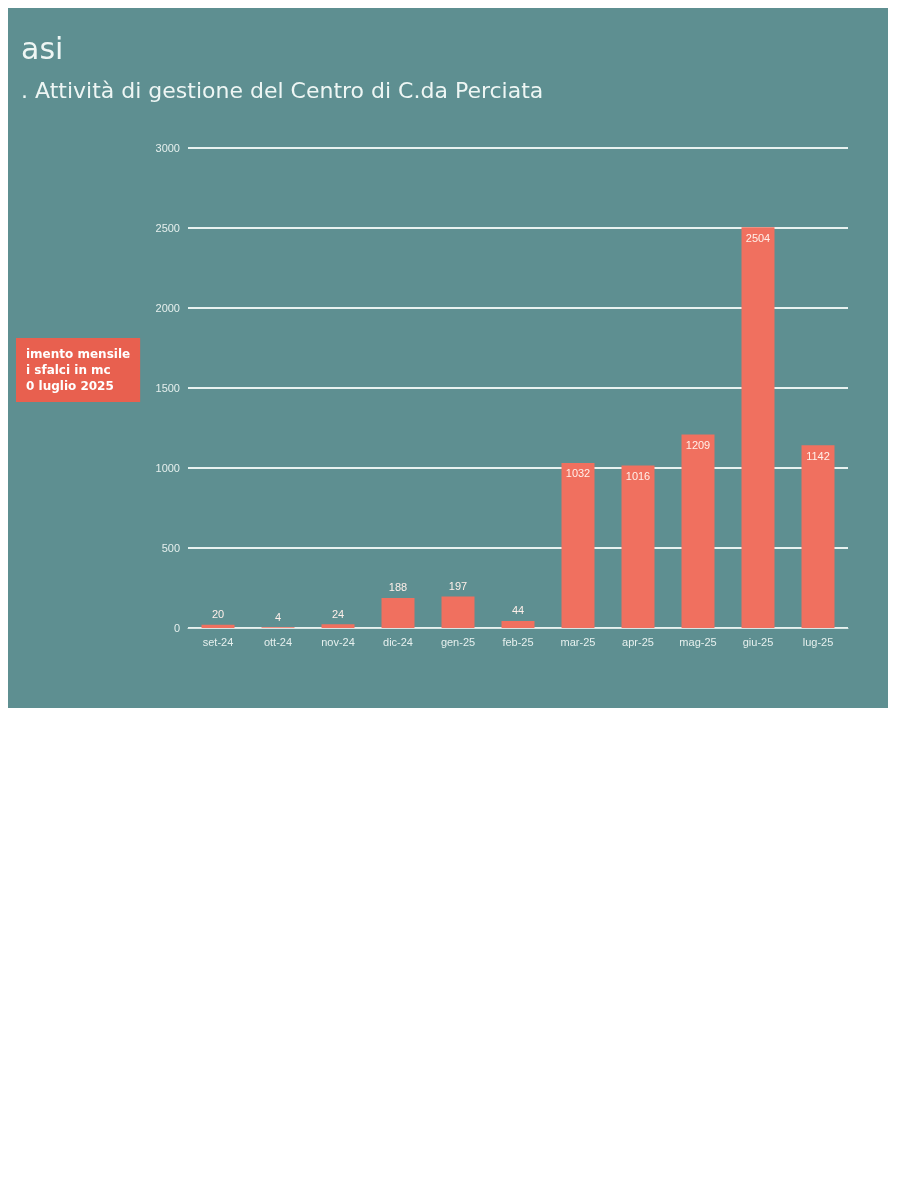 Image resolution: width=900 pixels, height=1200 pixels. Describe the element at coordinates (170, 548) in the screenshot. I see `y-tick-label: 500` at that location.